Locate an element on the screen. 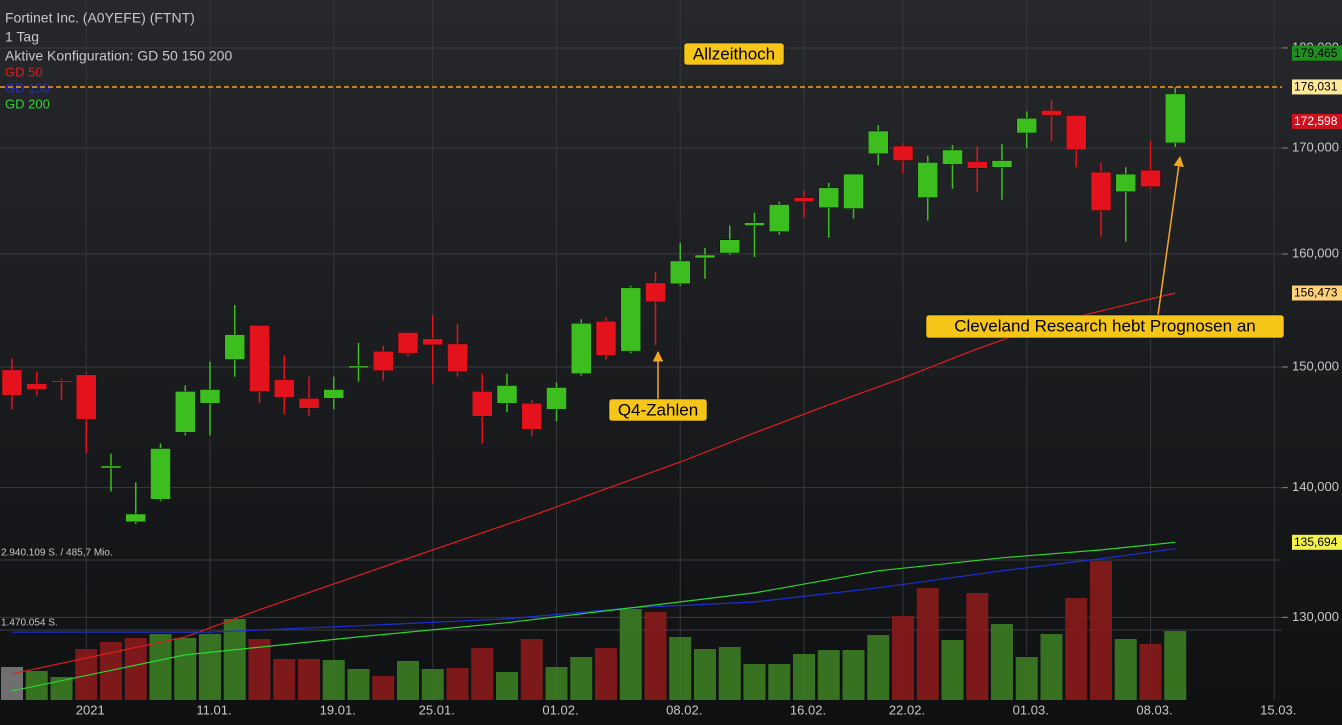 This screenshot has height=725, width=1342. x-tick-label: 22.02. is located at coordinates (907, 709).